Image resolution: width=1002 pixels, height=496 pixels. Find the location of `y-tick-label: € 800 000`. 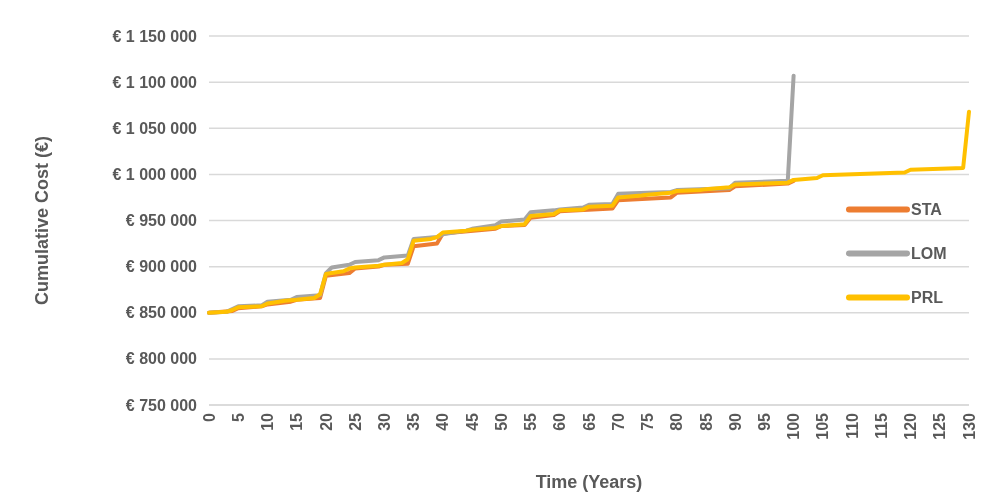

y-tick-label: € 800 000 is located at coordinates (161, 359).